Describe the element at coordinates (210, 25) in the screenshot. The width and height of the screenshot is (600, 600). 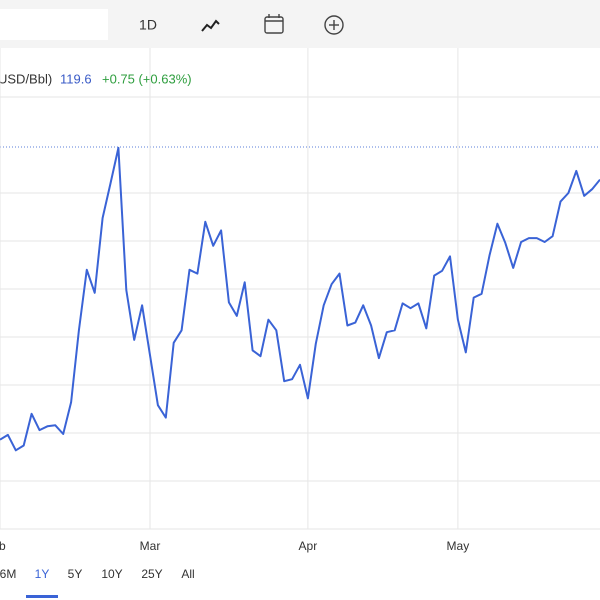
I see `chart-type-icon` at that location.